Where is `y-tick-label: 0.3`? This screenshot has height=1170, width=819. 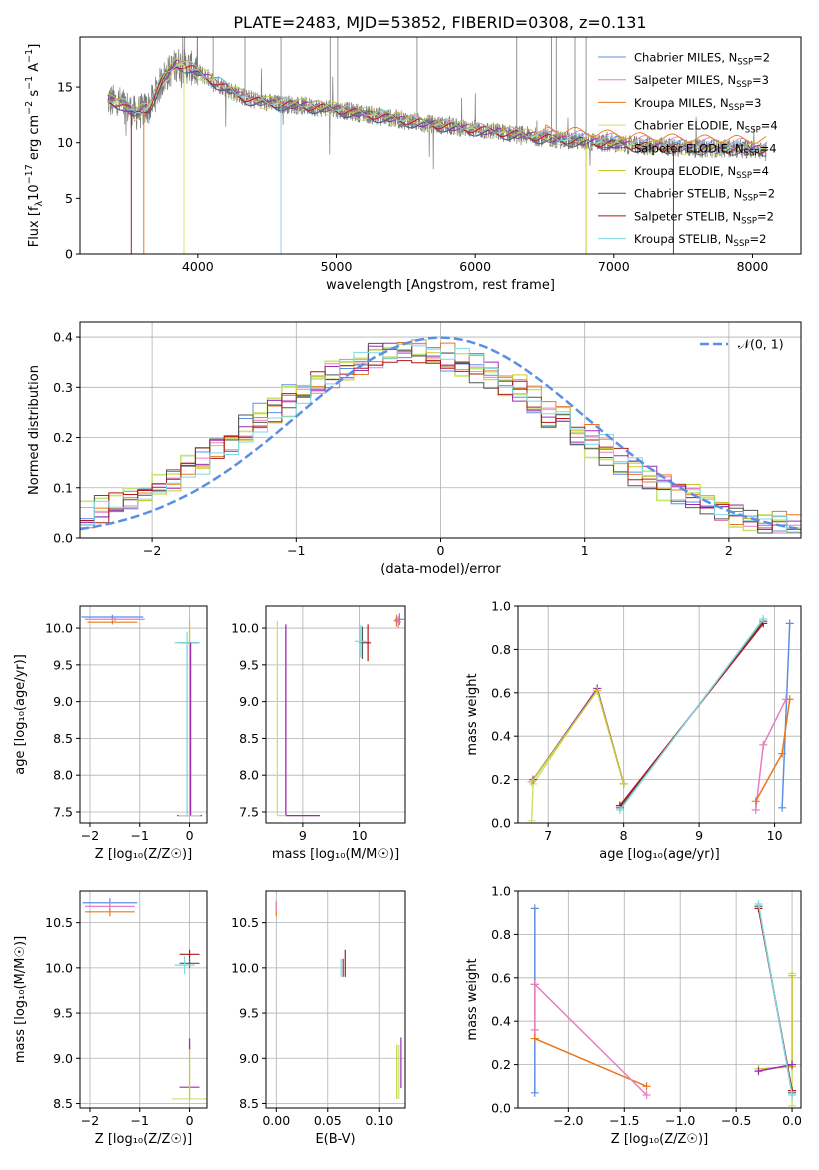
y-tick-label: 0.3 is located at coordinates (63, 387).